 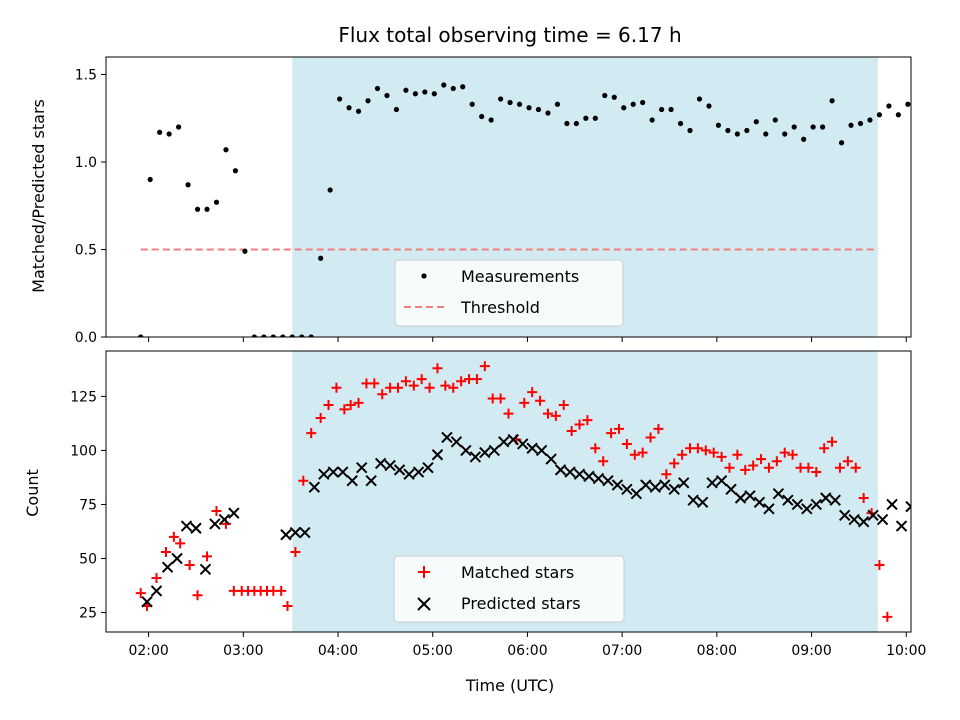 I want to click on top-legend-frame, so click(x=509, y=293).